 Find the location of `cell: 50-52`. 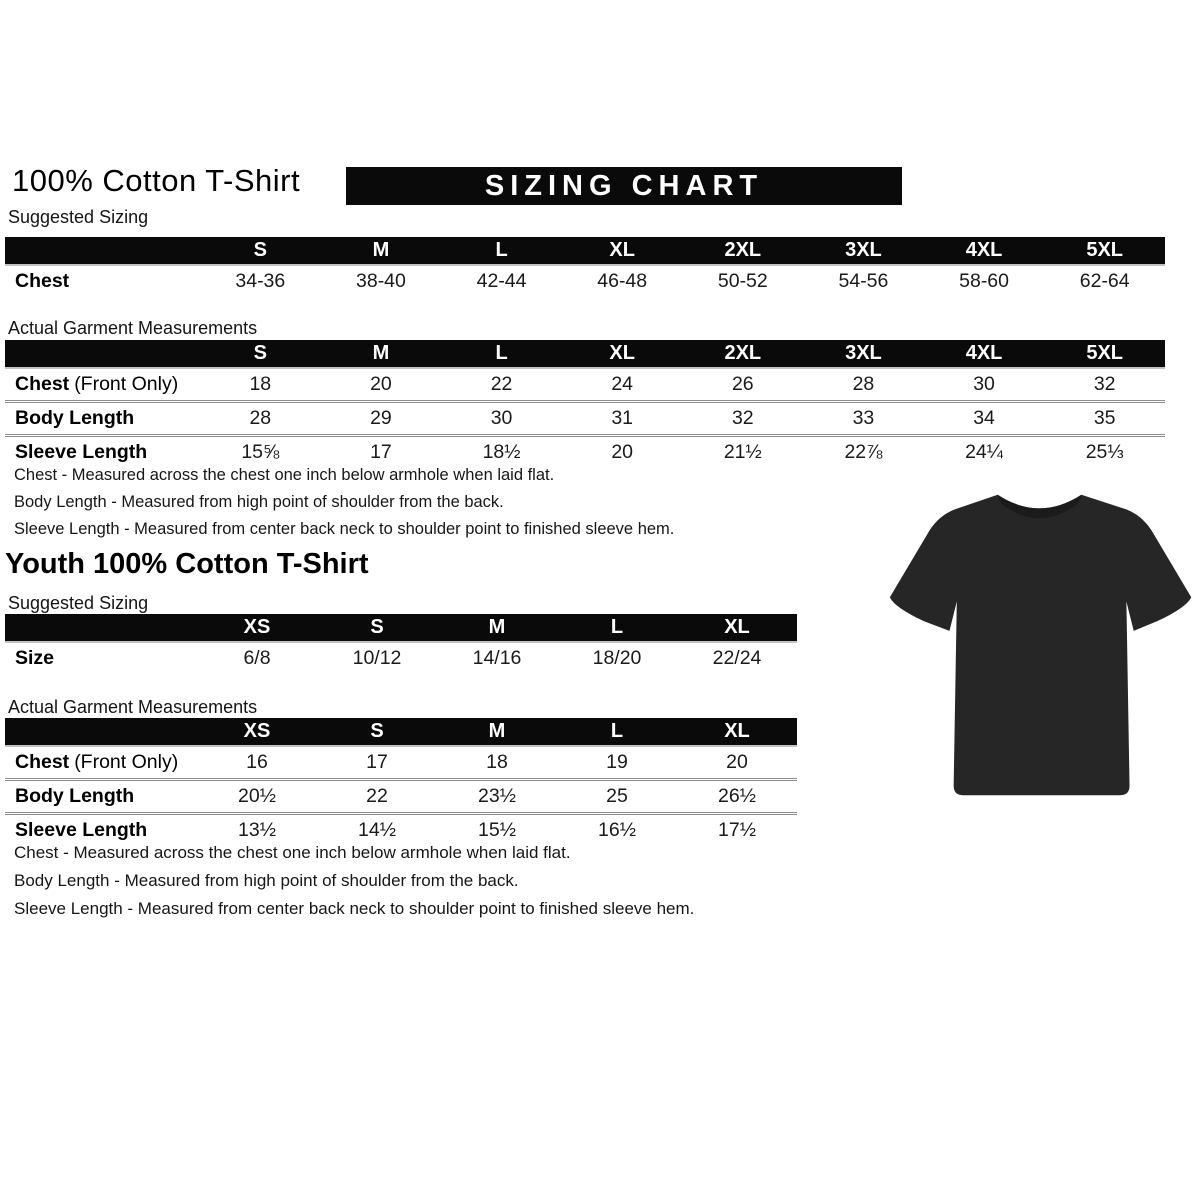

cell: 50-52 is located at coordinates (742, 281).